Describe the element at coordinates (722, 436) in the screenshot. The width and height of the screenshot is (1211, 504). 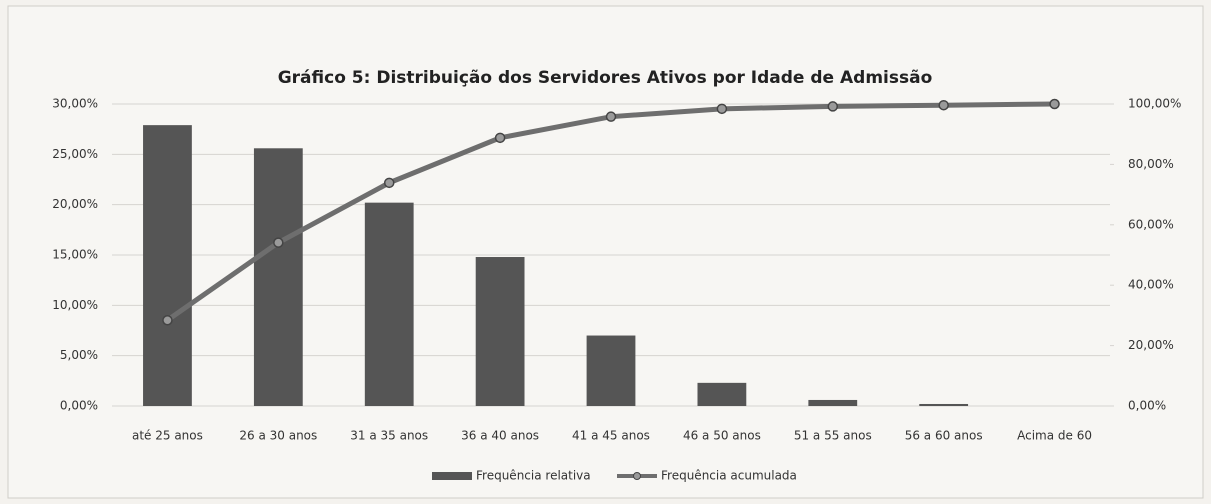
I see `x-tick-label: 46 a 50 anos` at that location.